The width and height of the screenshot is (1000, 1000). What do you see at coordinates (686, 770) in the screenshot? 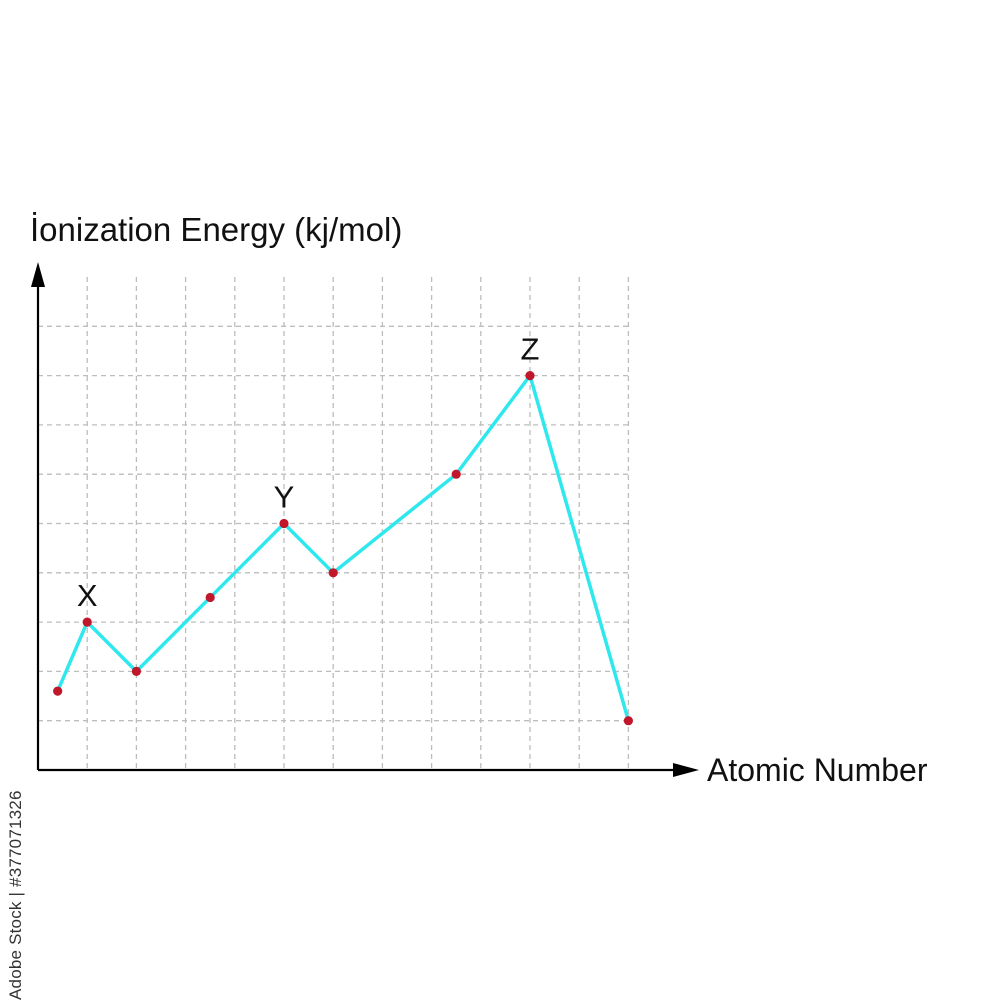
I see `x-axis-arrow-icon` at bounding box center [686, 770].